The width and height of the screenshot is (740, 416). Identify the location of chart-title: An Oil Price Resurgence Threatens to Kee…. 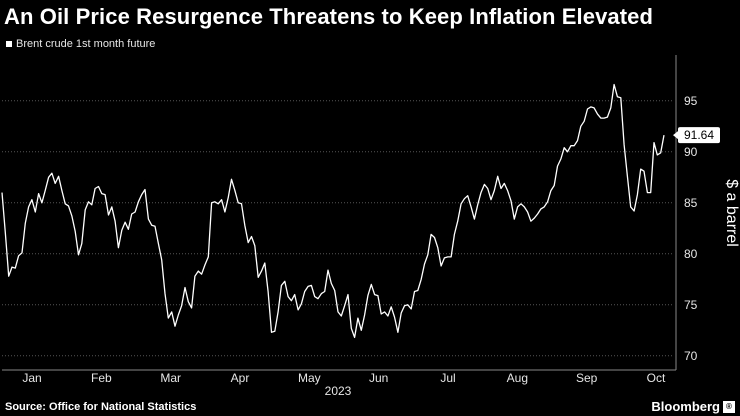
(329, 16).